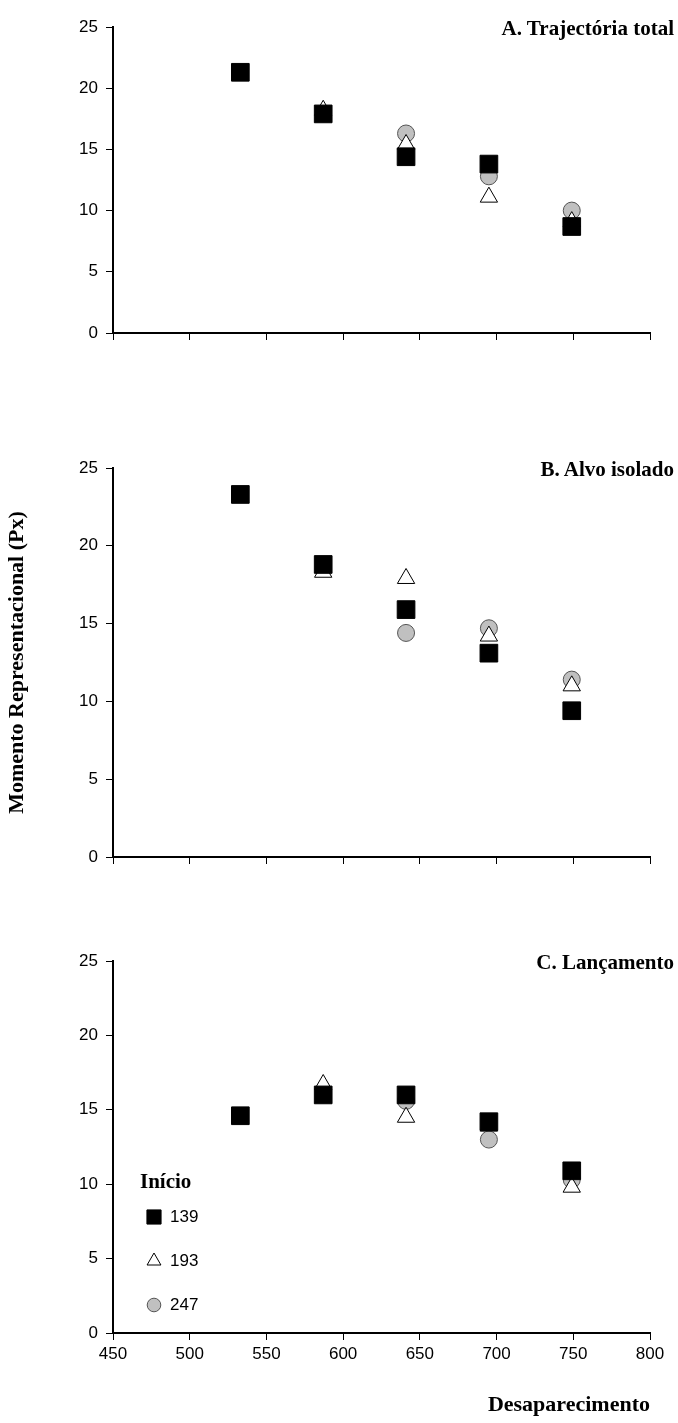 This screenshot has width=678, height=1423. I want to click on x-tick-label: 550, so click(266, 1353).